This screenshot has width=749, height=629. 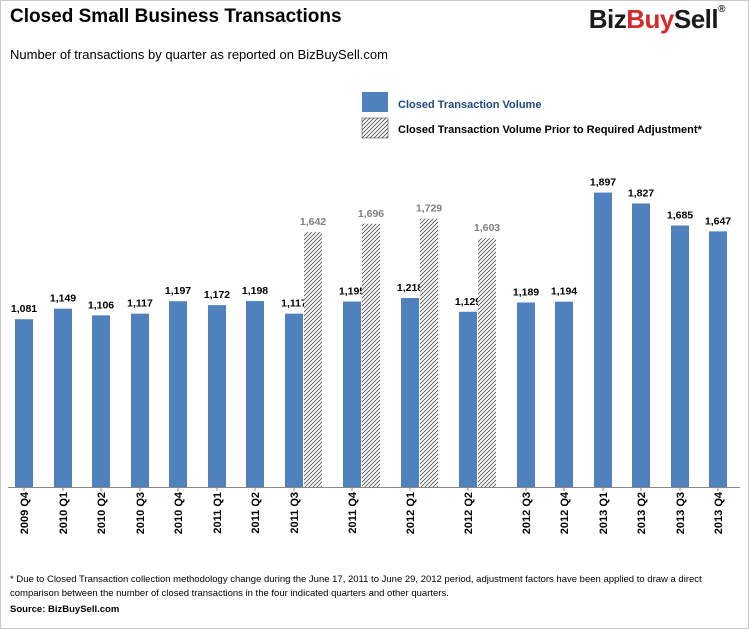 What do you see at coordinates (719, 512) in the screenshot?
I see `x-tick-label: 2013 Q4` at bounding box center [719, 512].